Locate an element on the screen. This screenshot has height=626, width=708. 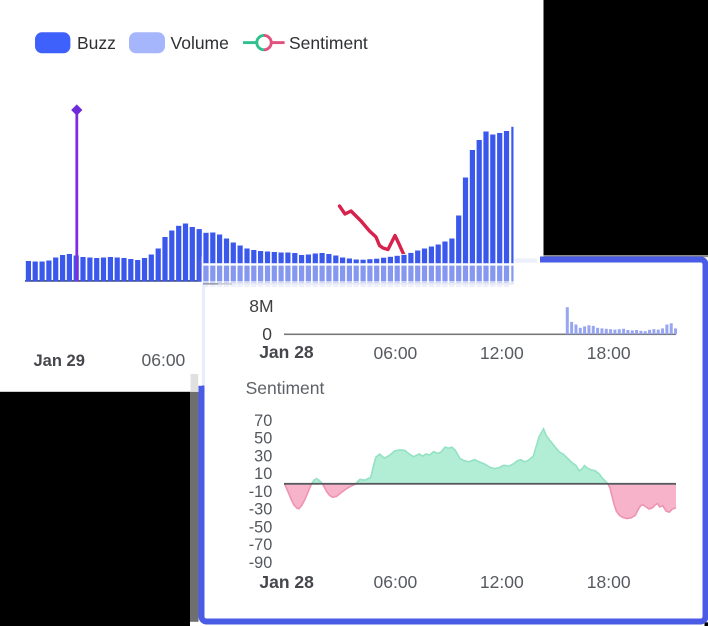
svg-text: -10 is located at coordinates (261, 492).